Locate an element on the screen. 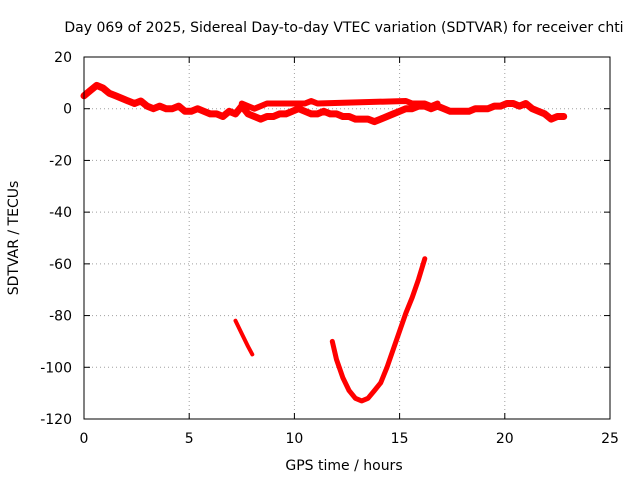 The height and width of the screenshot is (480, 640). y-tick-label: -20 is located at coordinates (60, 161).